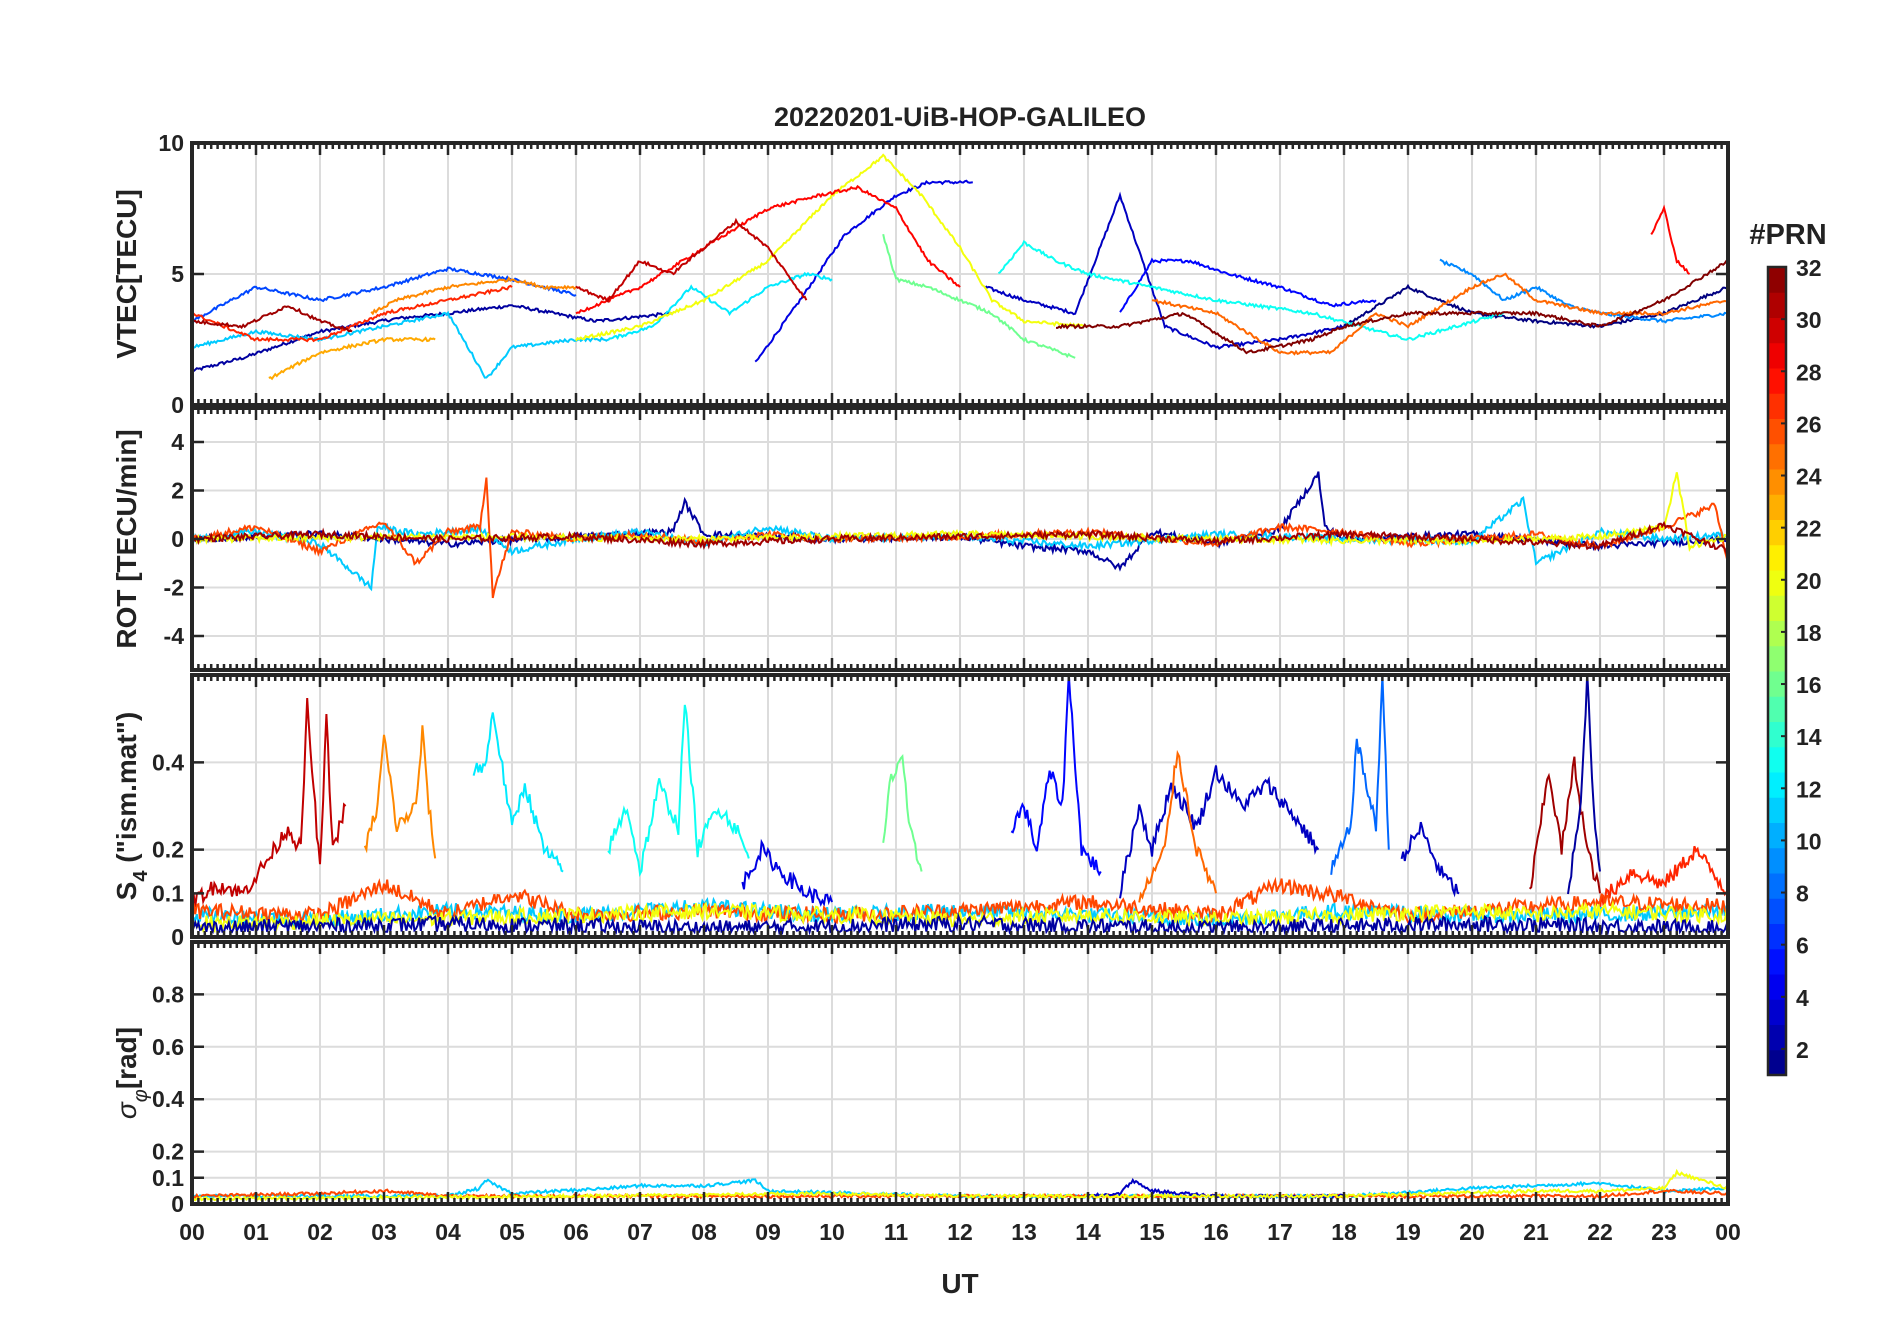 The image size is (1902, 1330). Describe the element at coordinates (384, 1232) in the screenshot. I see `x-tick-label: 03` at that location.